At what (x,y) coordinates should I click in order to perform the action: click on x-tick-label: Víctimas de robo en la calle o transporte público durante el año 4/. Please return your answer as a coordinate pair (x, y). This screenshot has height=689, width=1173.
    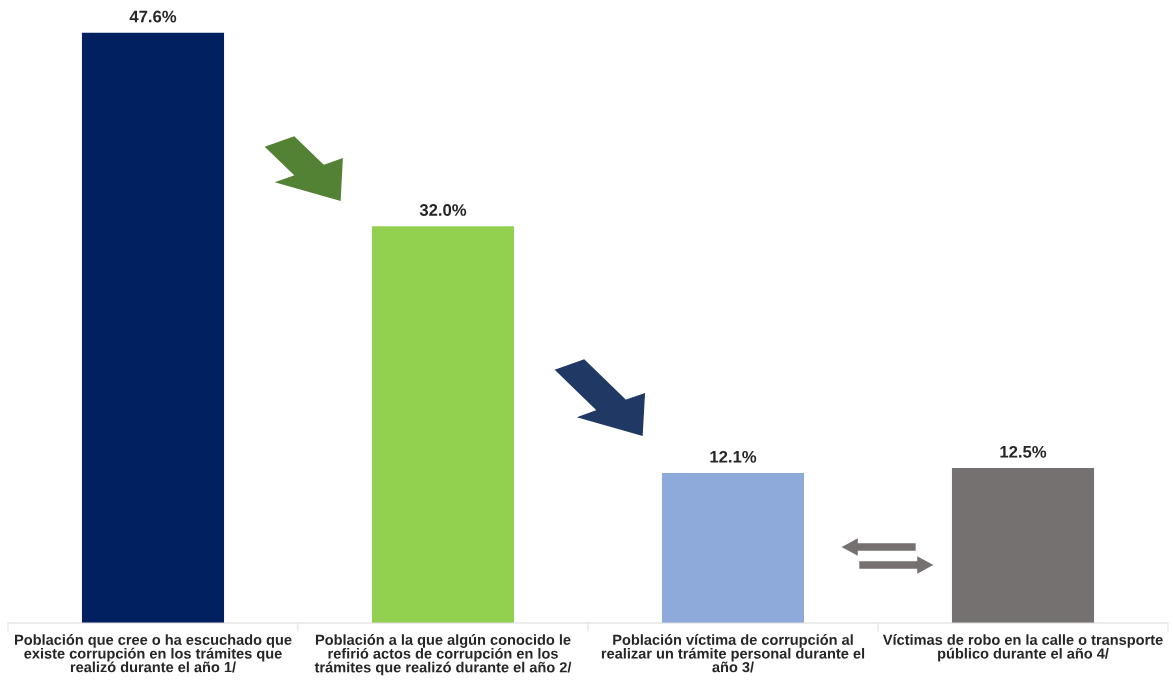
    Looking at the image, I should click on (1022, 648).